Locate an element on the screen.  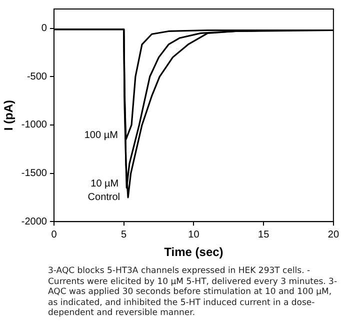
x-tick-label: 20 is located at coordinates (334, 234).